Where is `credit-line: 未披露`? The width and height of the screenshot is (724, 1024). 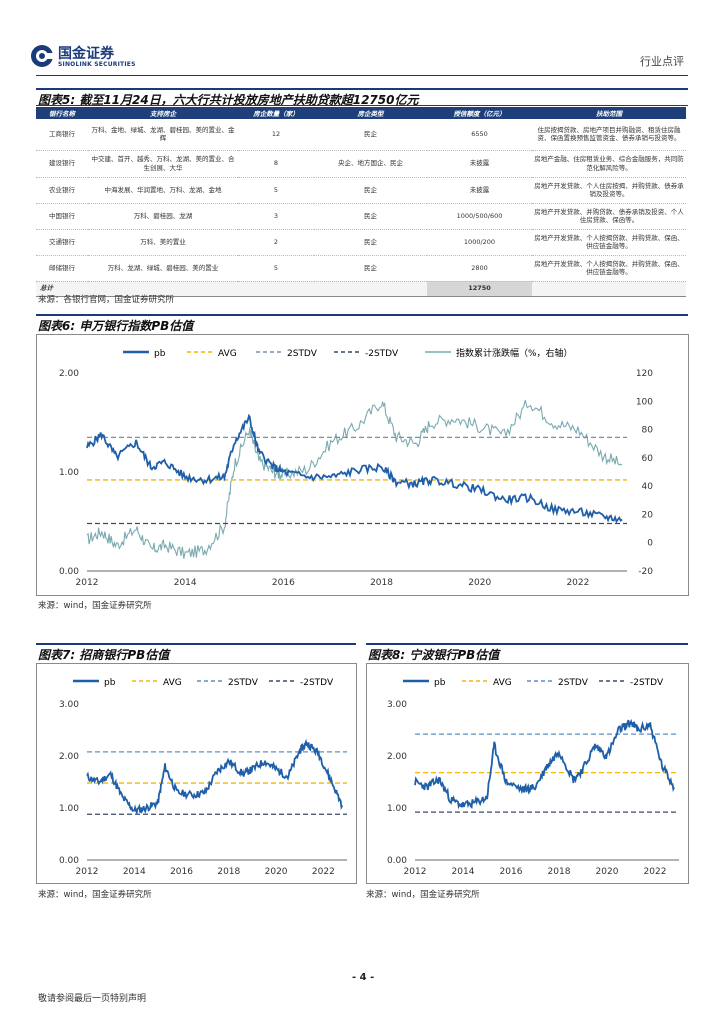
credit-line: 未披露 is located at coordinates (479, 190).